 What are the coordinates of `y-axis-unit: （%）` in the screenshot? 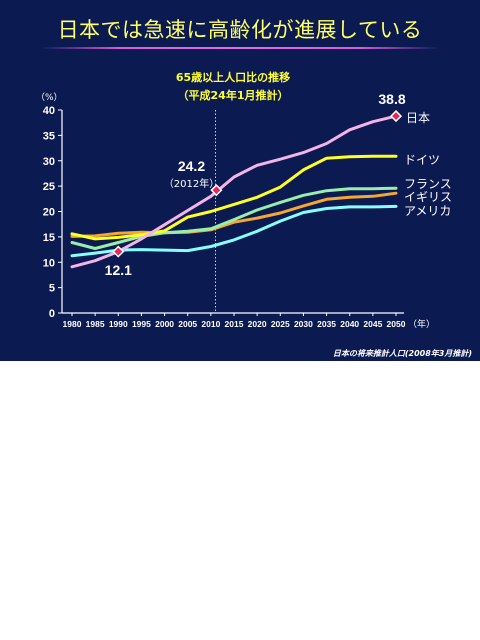 It's located at (49, 97).